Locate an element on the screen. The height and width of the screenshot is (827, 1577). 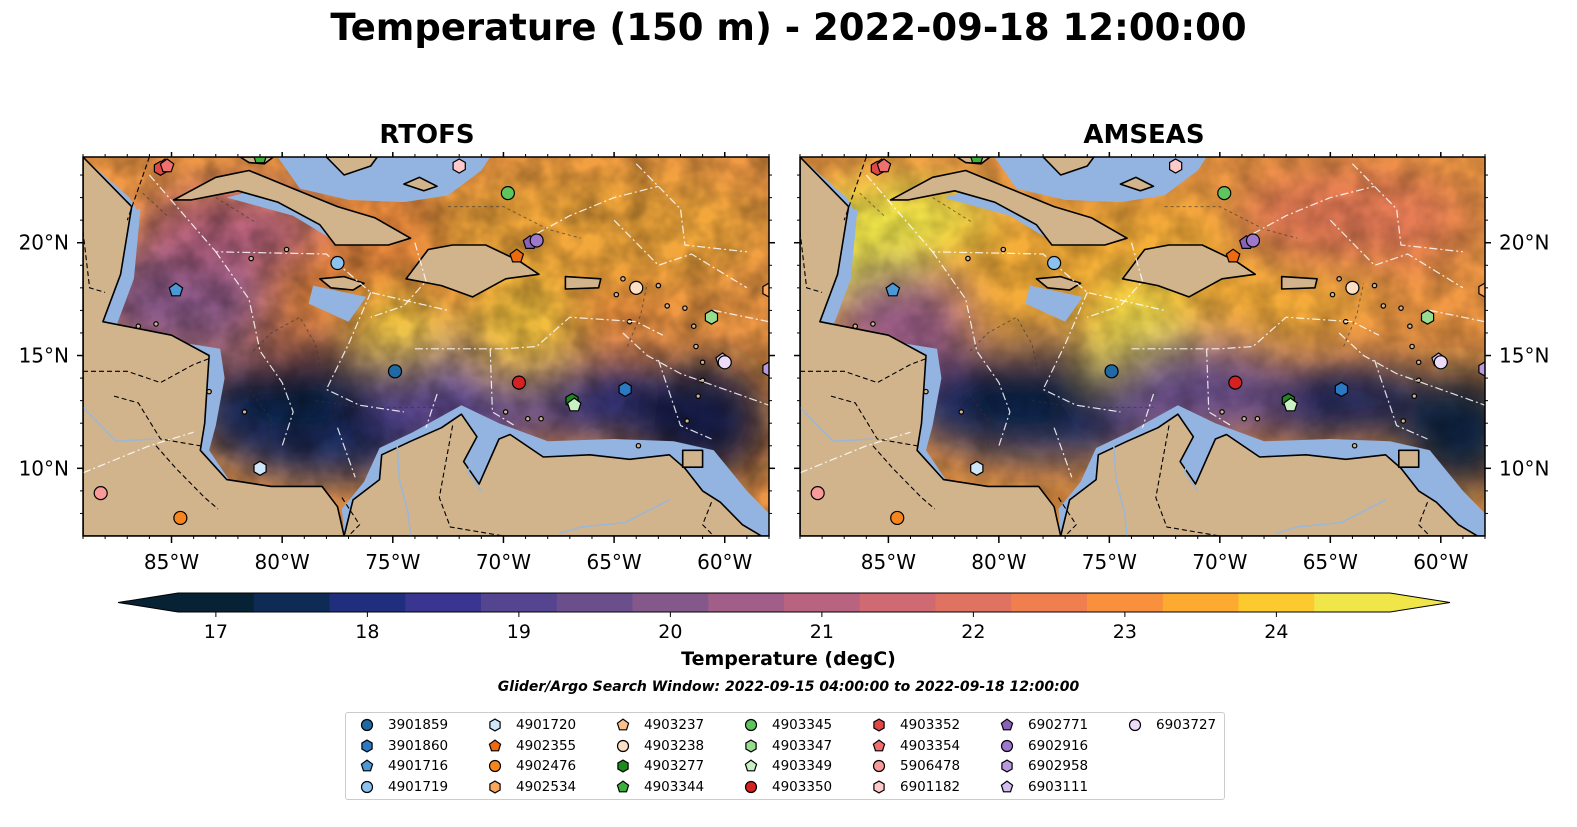
legend-item-4902476: 4902476 is located at coordinates (532, 766).